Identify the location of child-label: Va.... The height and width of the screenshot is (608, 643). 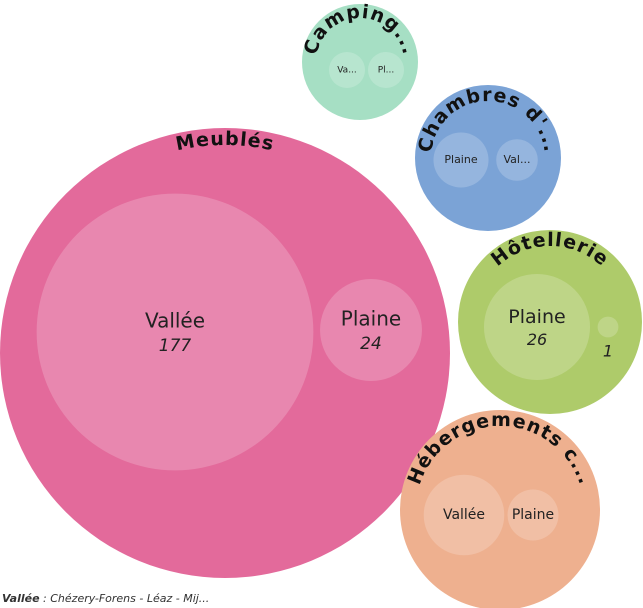
(347, 71).